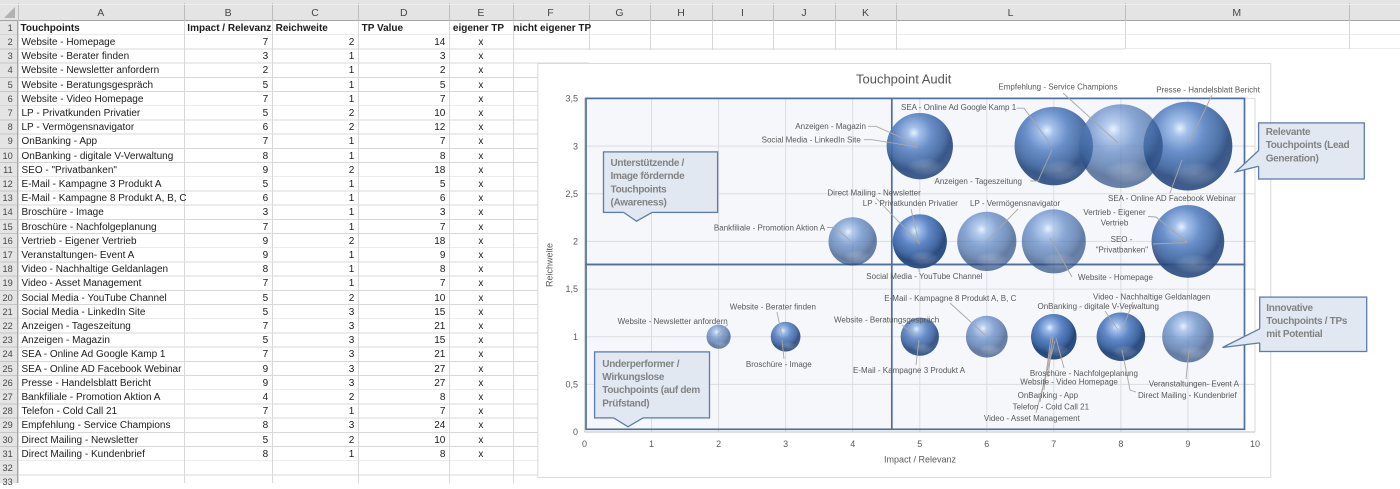 The height and width of the screenshot is (489, 1400). Describe the element at coordinates (830, 126) in the screenshot. I see `svg-text: Anzeigen - Magazin` at that location.